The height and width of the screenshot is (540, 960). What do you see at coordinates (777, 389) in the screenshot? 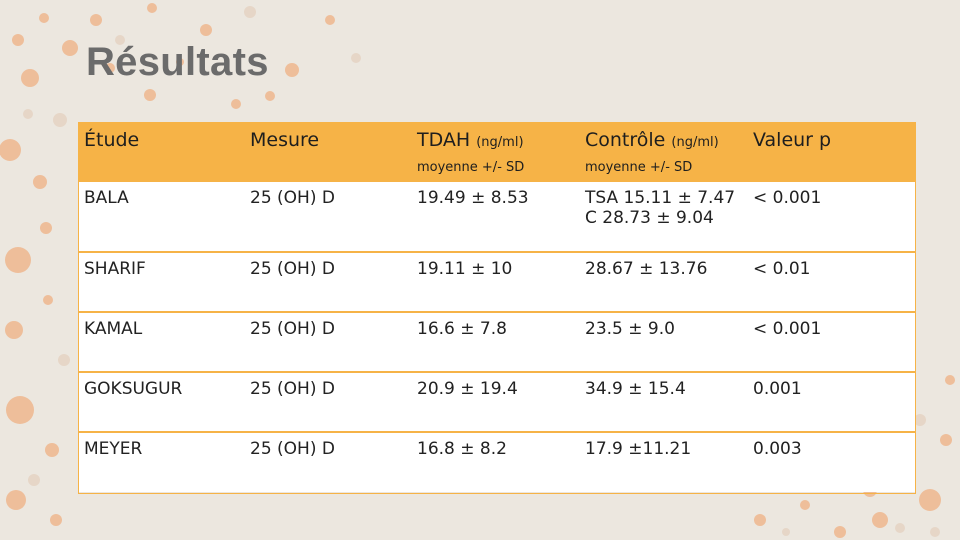
I see `cell-pvalue: 0.001` at bounding box center [777, 389].